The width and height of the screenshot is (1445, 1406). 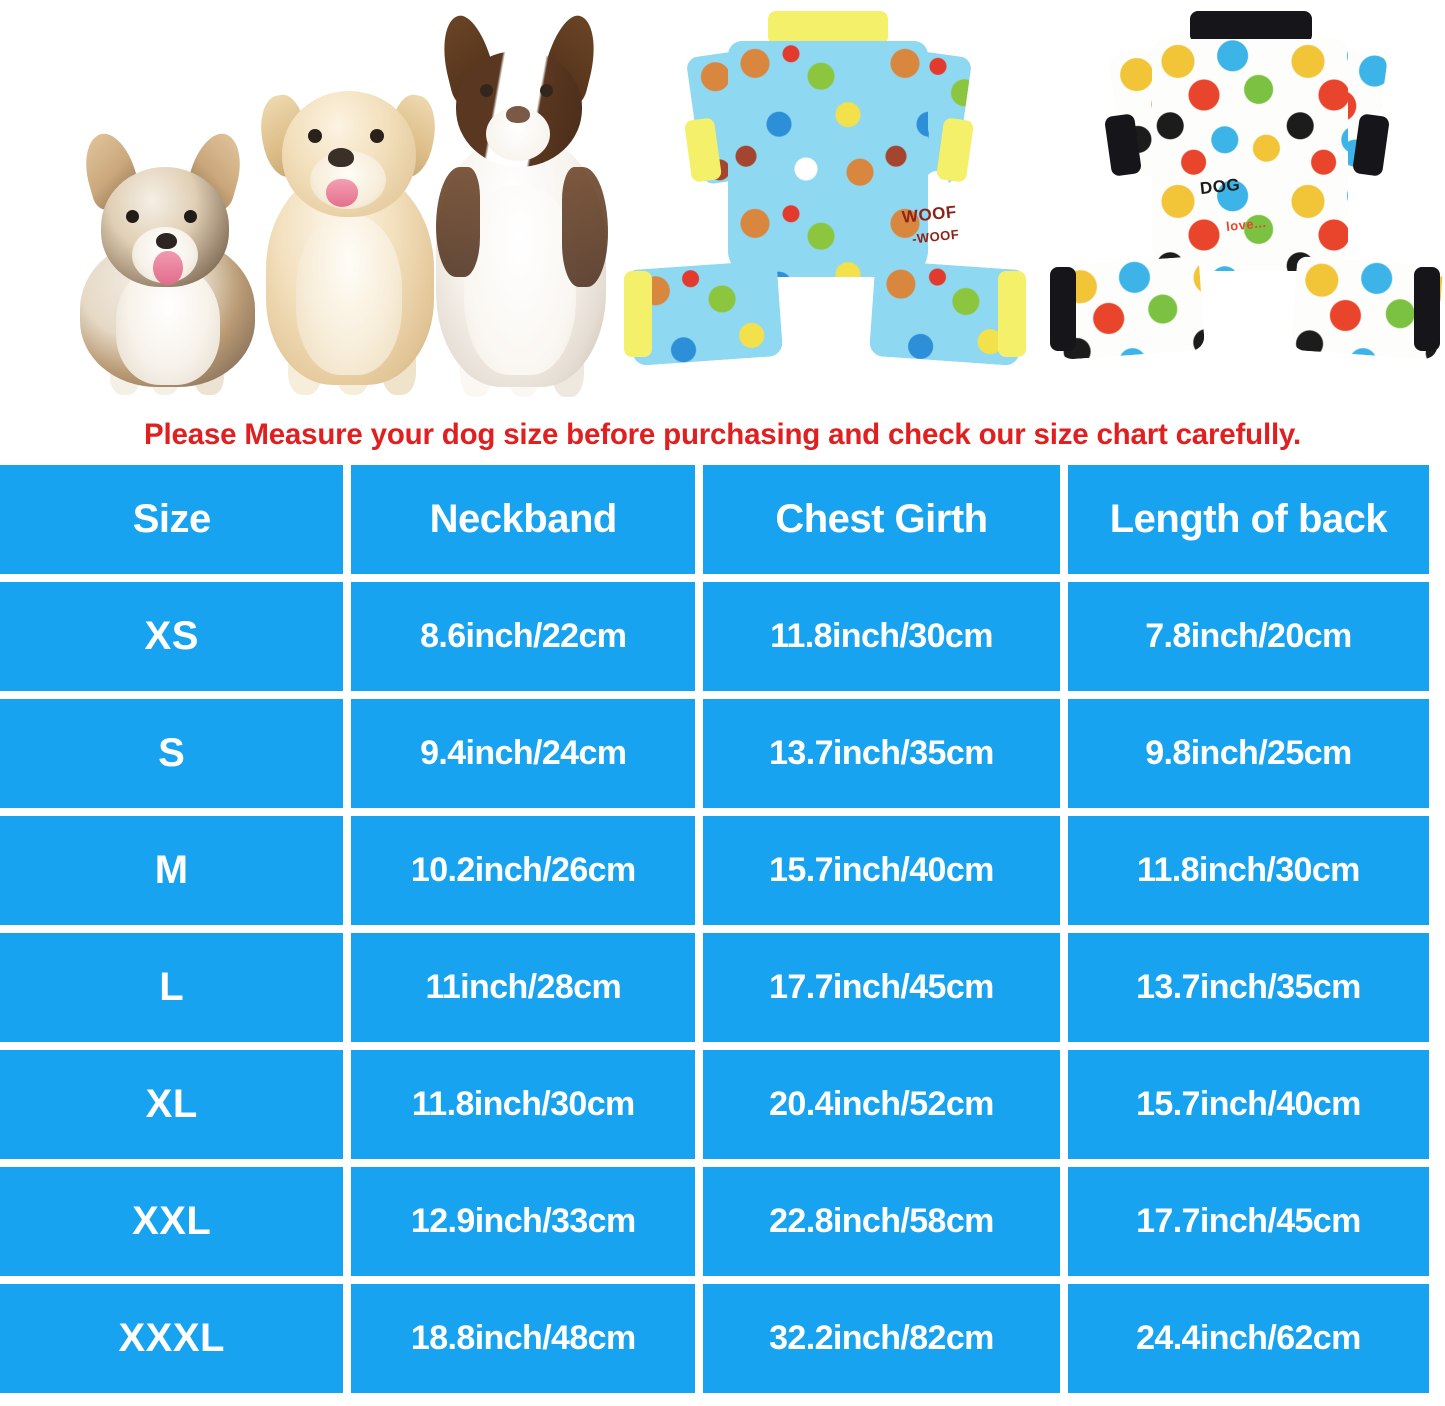 What do you see at coordinates (172, 1104) in the screenshot?
I see `cell-size: XL` at bounding box center [172, 1104].